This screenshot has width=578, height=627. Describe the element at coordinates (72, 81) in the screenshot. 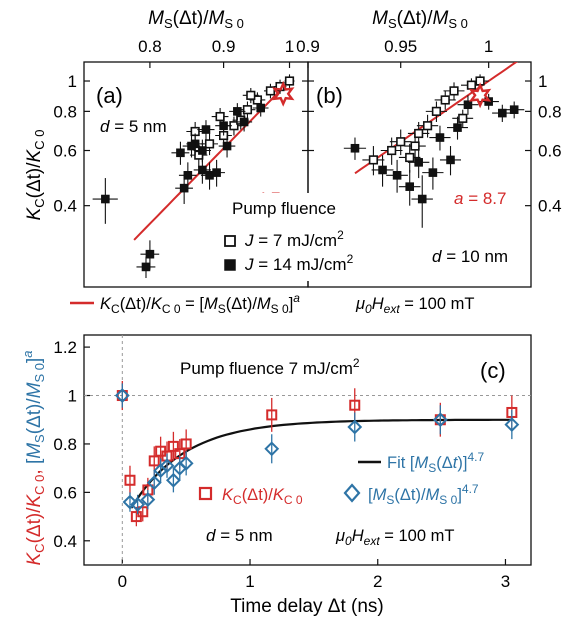

I see `panel-a-ytick-label: 1` at that location.